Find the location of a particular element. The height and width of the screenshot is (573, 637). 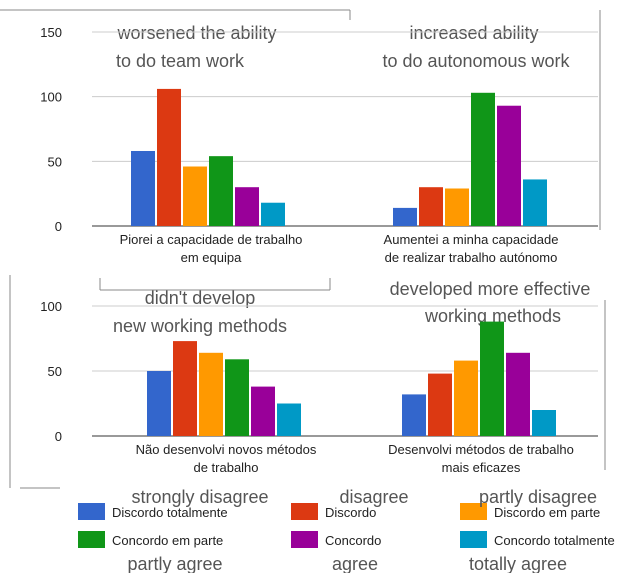

y-tick-label: 150 is located at coordinates (51, 32).